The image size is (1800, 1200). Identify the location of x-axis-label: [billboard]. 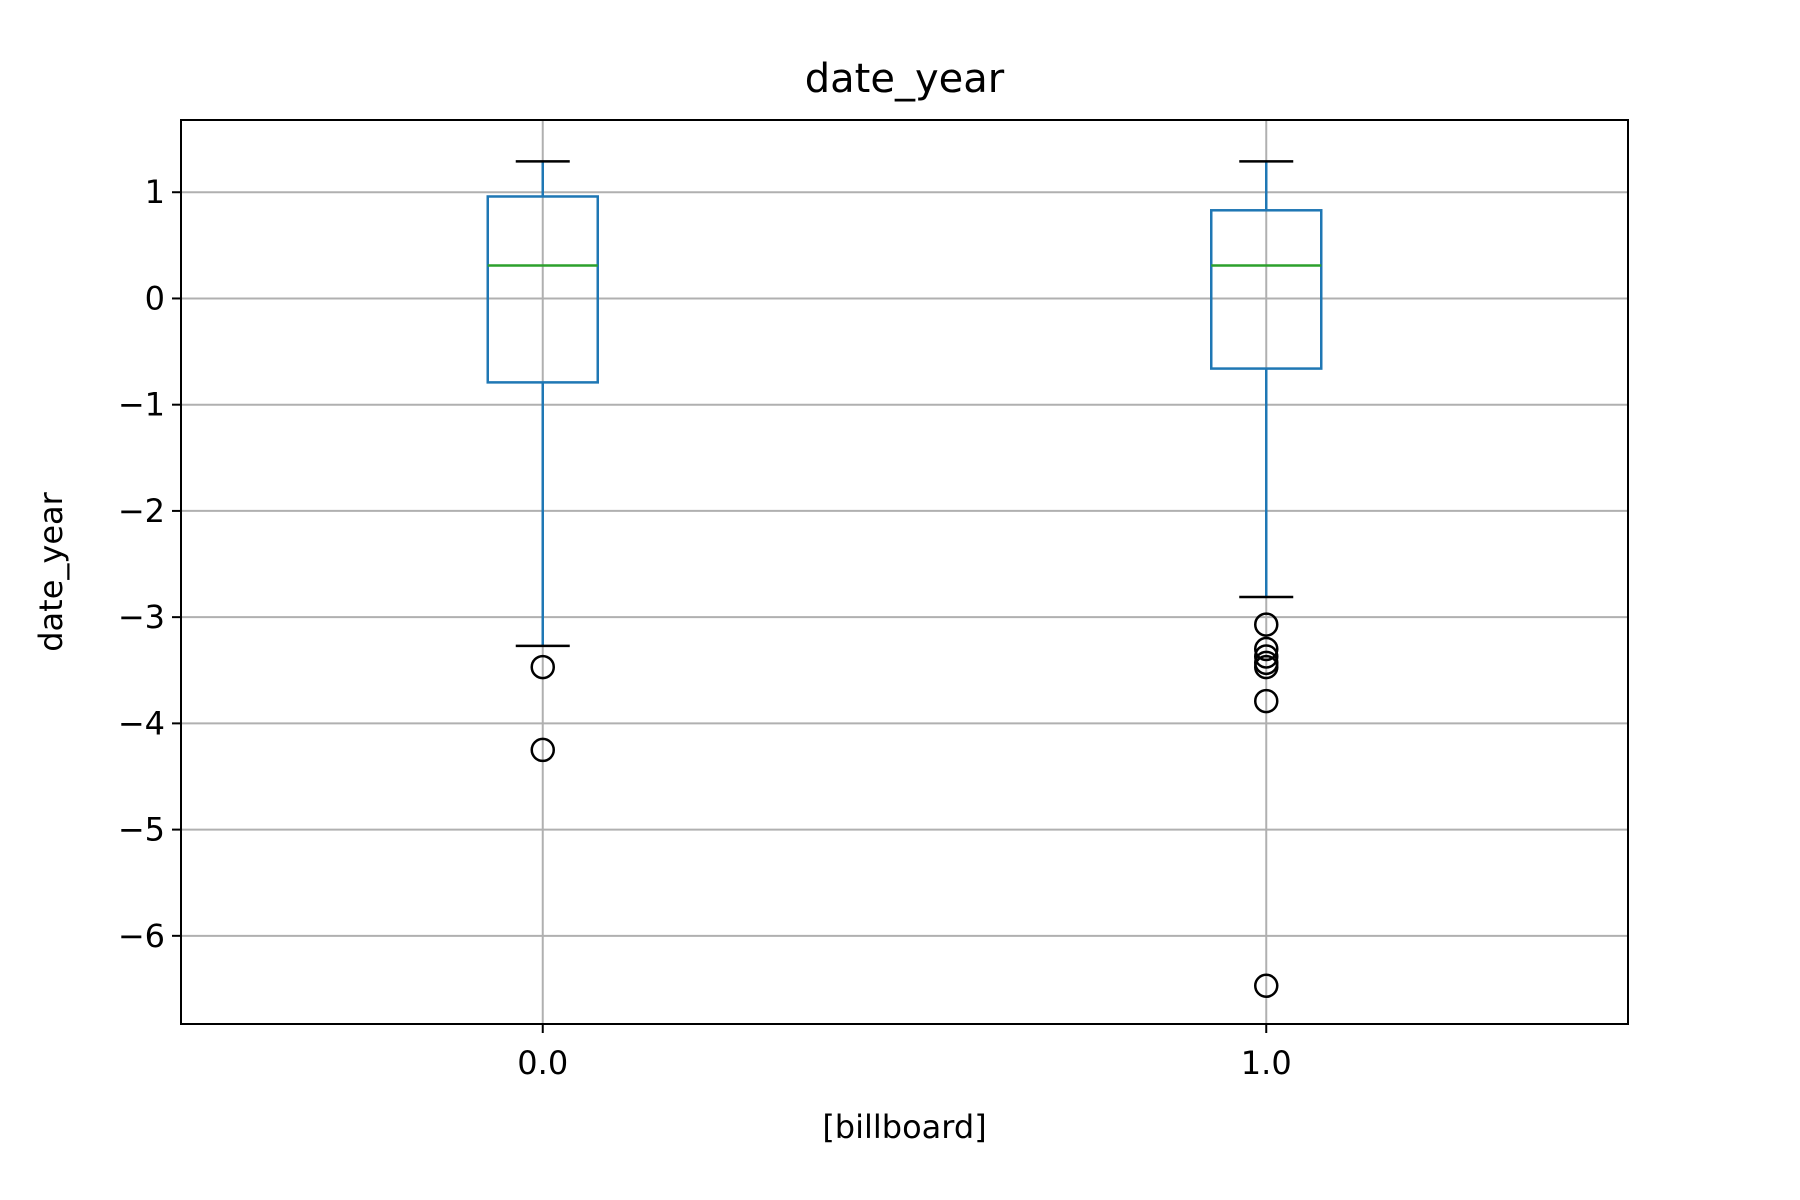
(904, 1127).